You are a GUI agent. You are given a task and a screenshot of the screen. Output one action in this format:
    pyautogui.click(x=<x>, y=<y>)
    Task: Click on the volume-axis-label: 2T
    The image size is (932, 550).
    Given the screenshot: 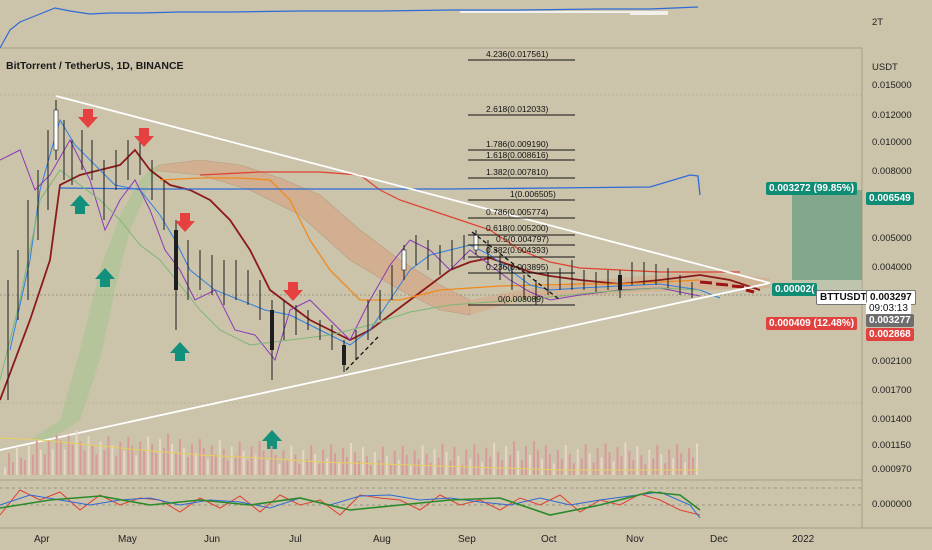 What is the action you would take?
    pyautogui.click(x=877, y=22)
    